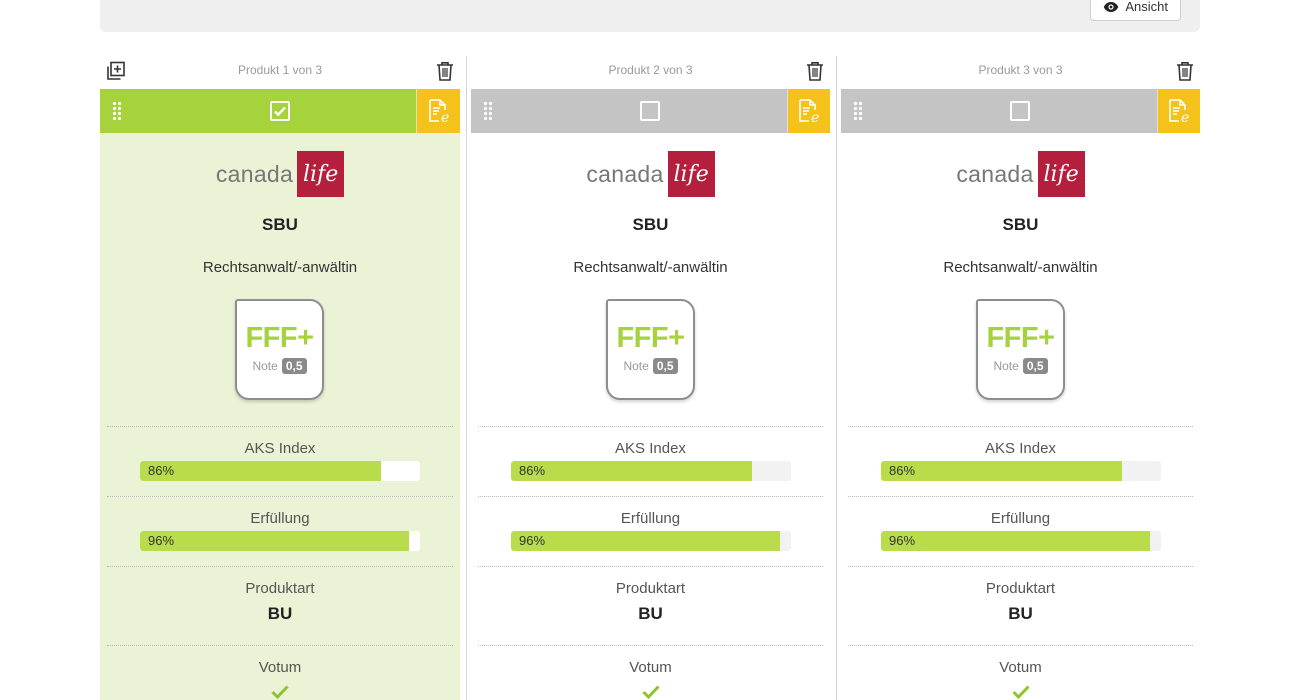 The image size is (1300, 700). What do you see at coordinates (116, 71) in the screenshot?
I see `add-copy-icon` at bounding box center [116, 71].